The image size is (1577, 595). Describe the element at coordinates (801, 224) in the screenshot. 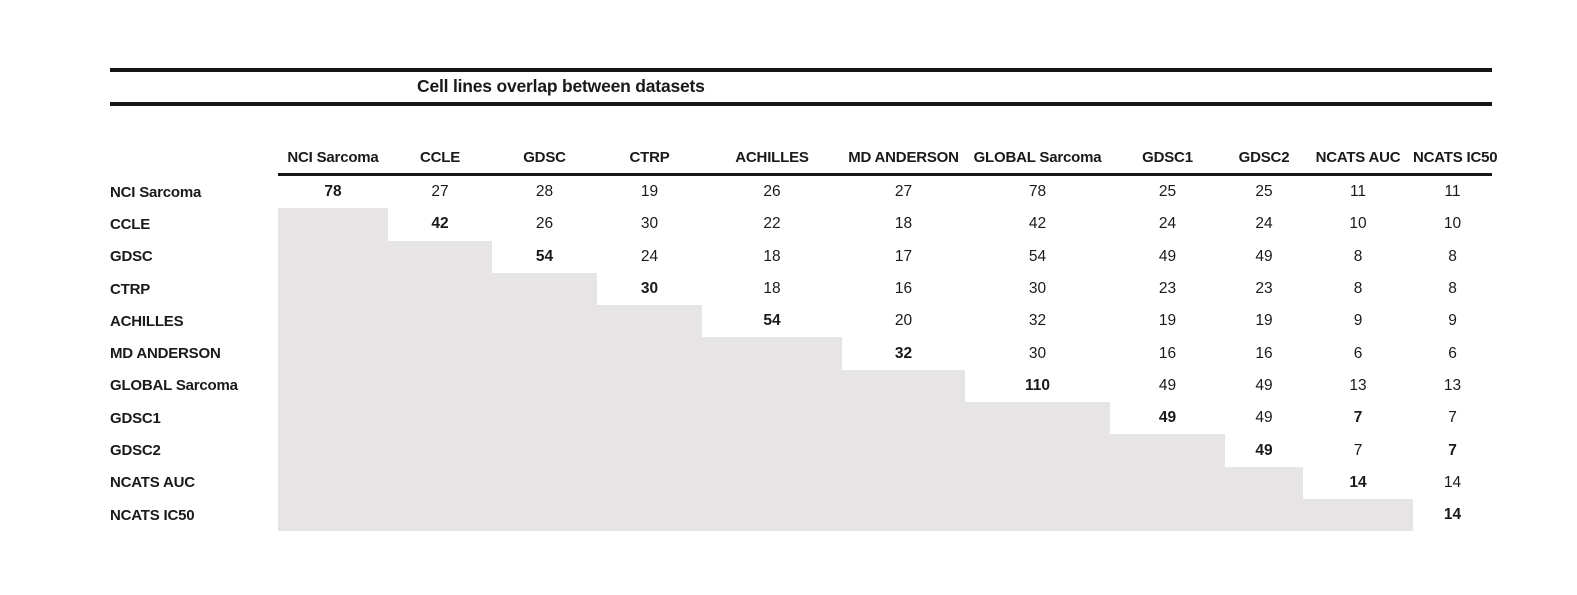

I see `table-row: CCLE 42 26 30 22 18 42 24 24 10 10` at that location.